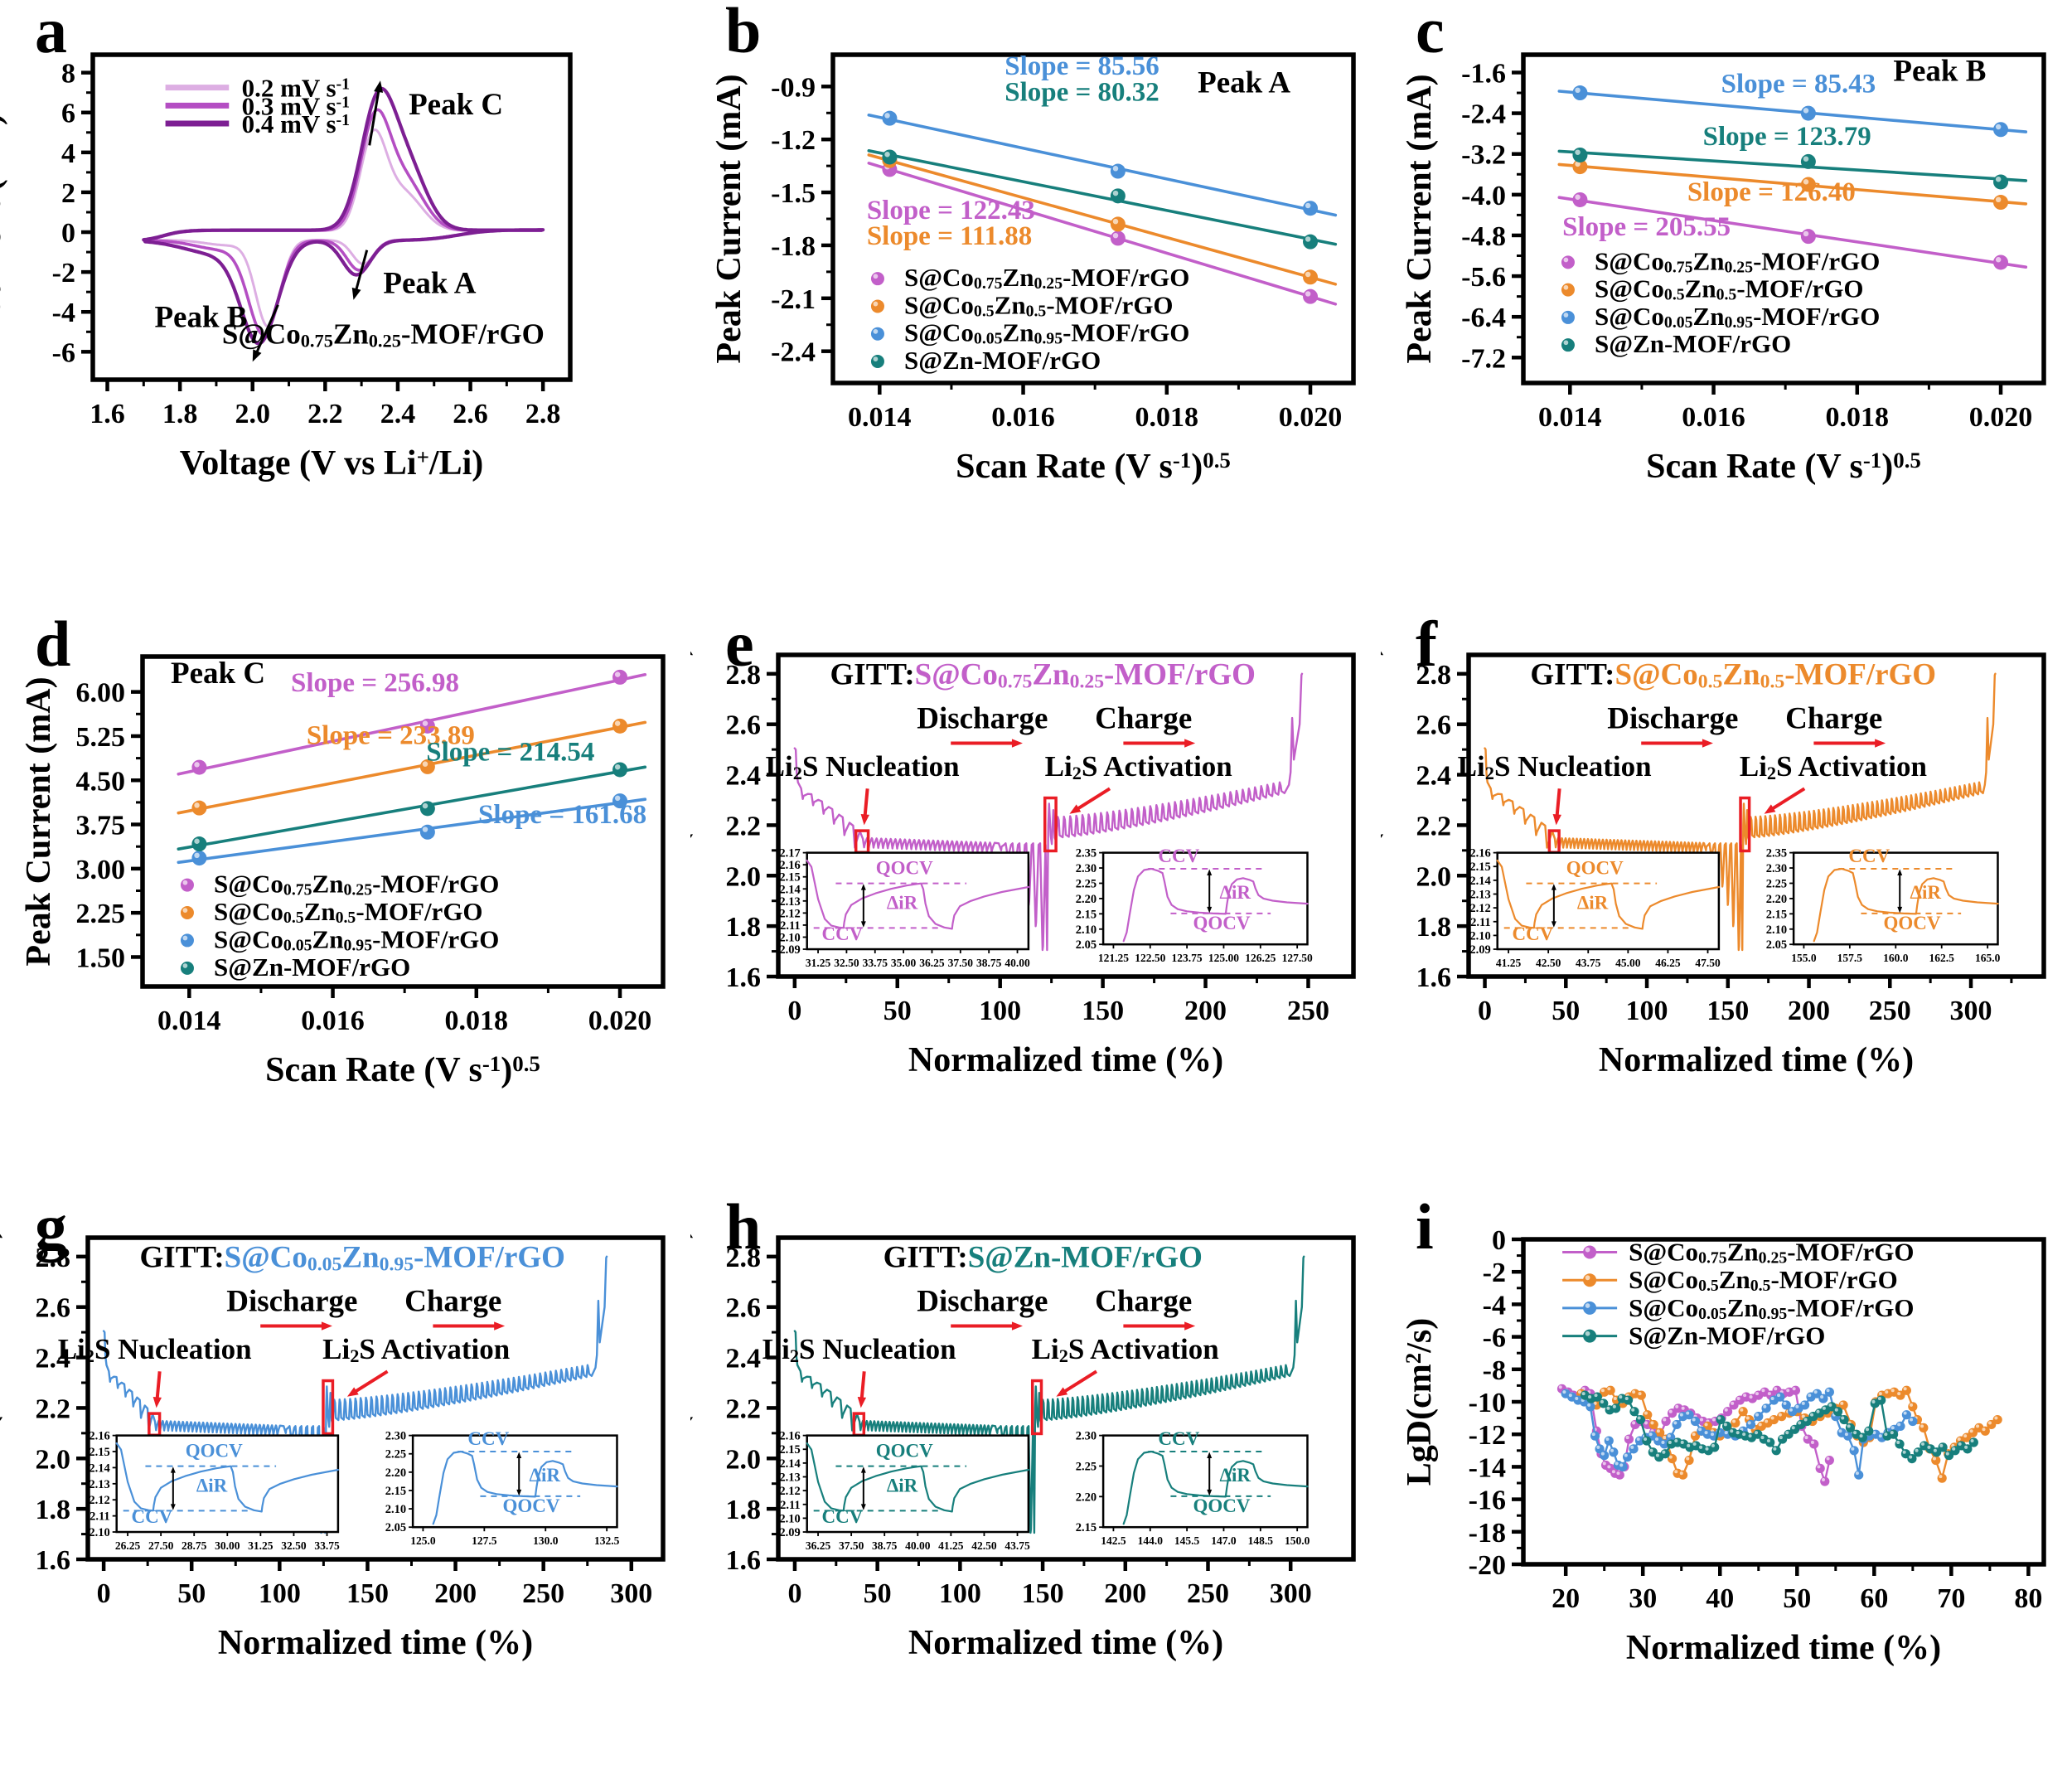  What do you see at coordinates (1988, 958) in the screenshot?
I see `svg-text: 165.0` at bounding box center [1988, 958].